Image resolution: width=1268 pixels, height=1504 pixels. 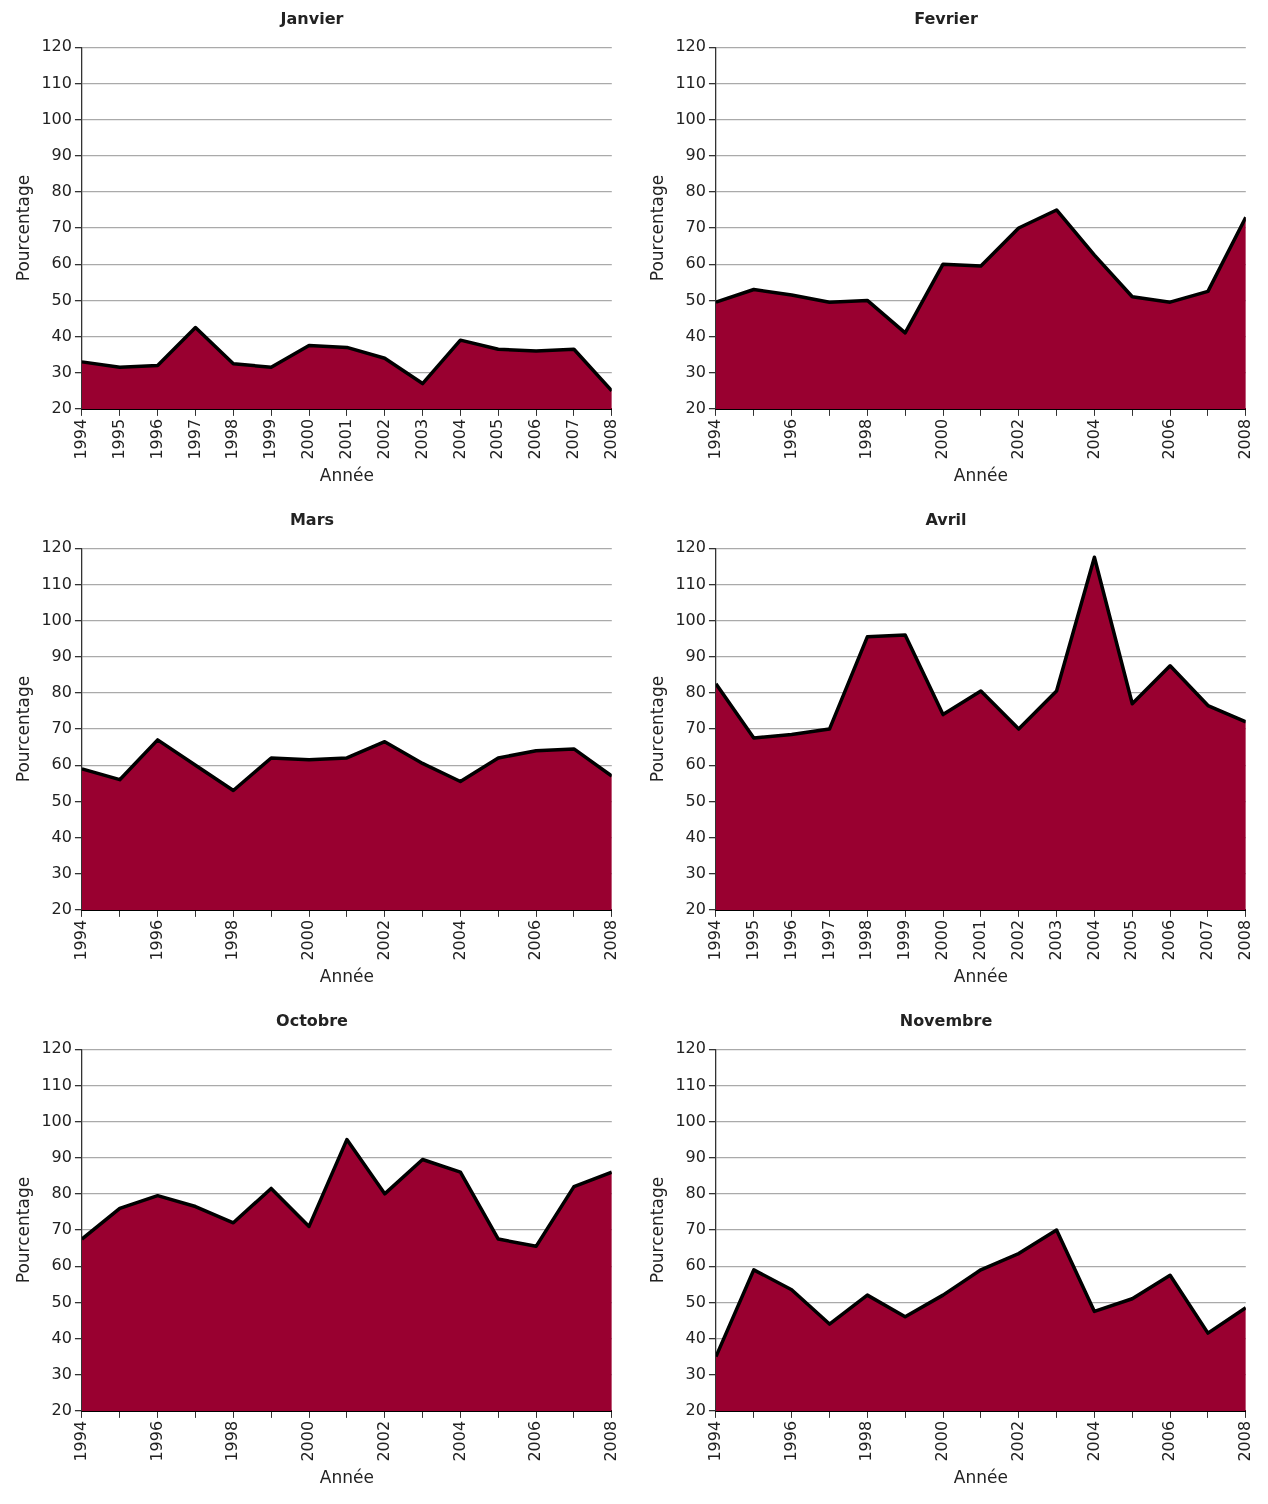 I want to click on chart-title: Mars, so click(x=312, y=519).